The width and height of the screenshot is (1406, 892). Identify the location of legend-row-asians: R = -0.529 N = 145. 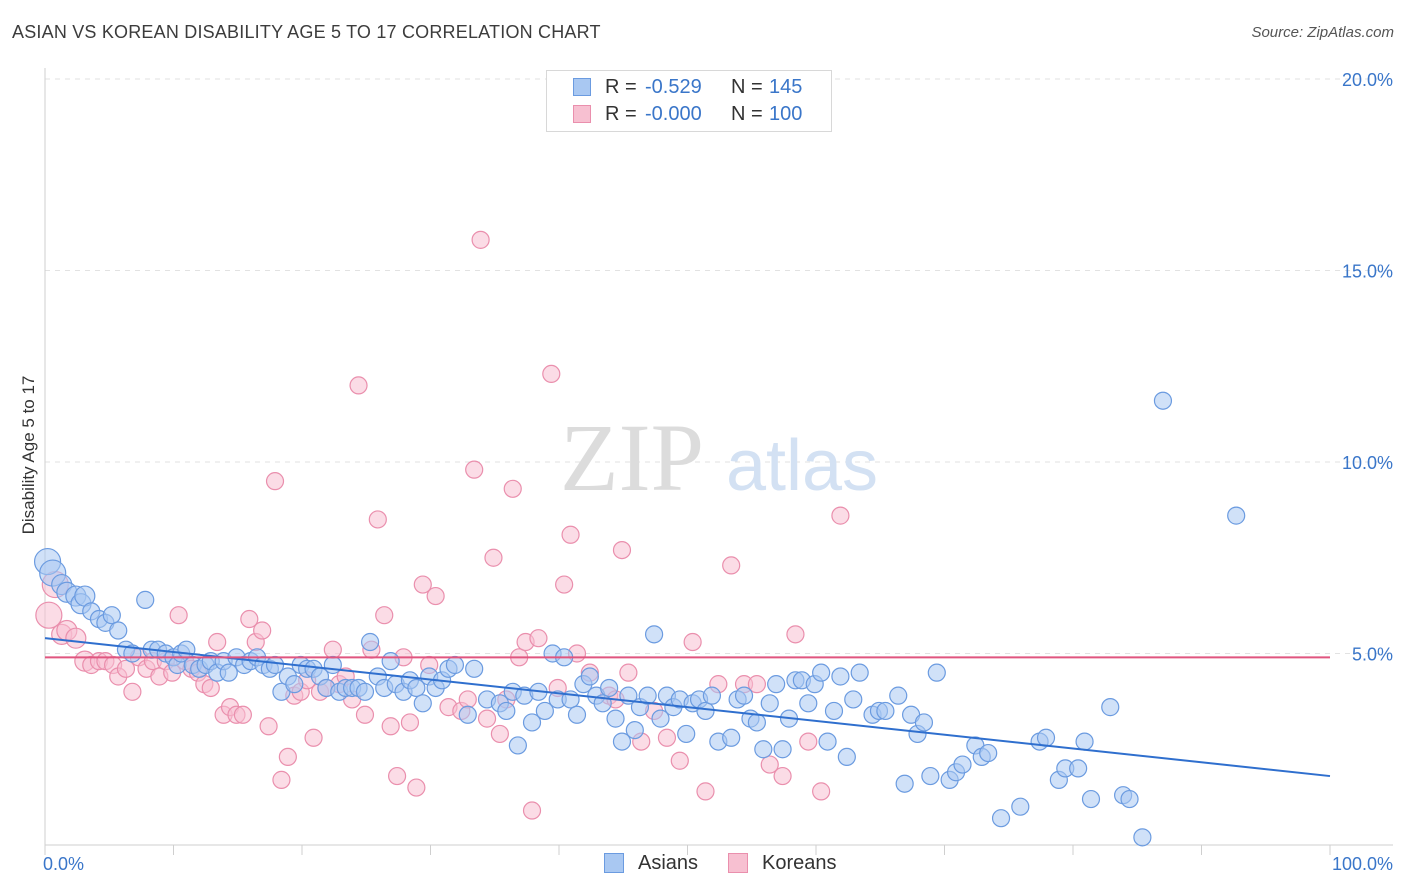
(689, 87).